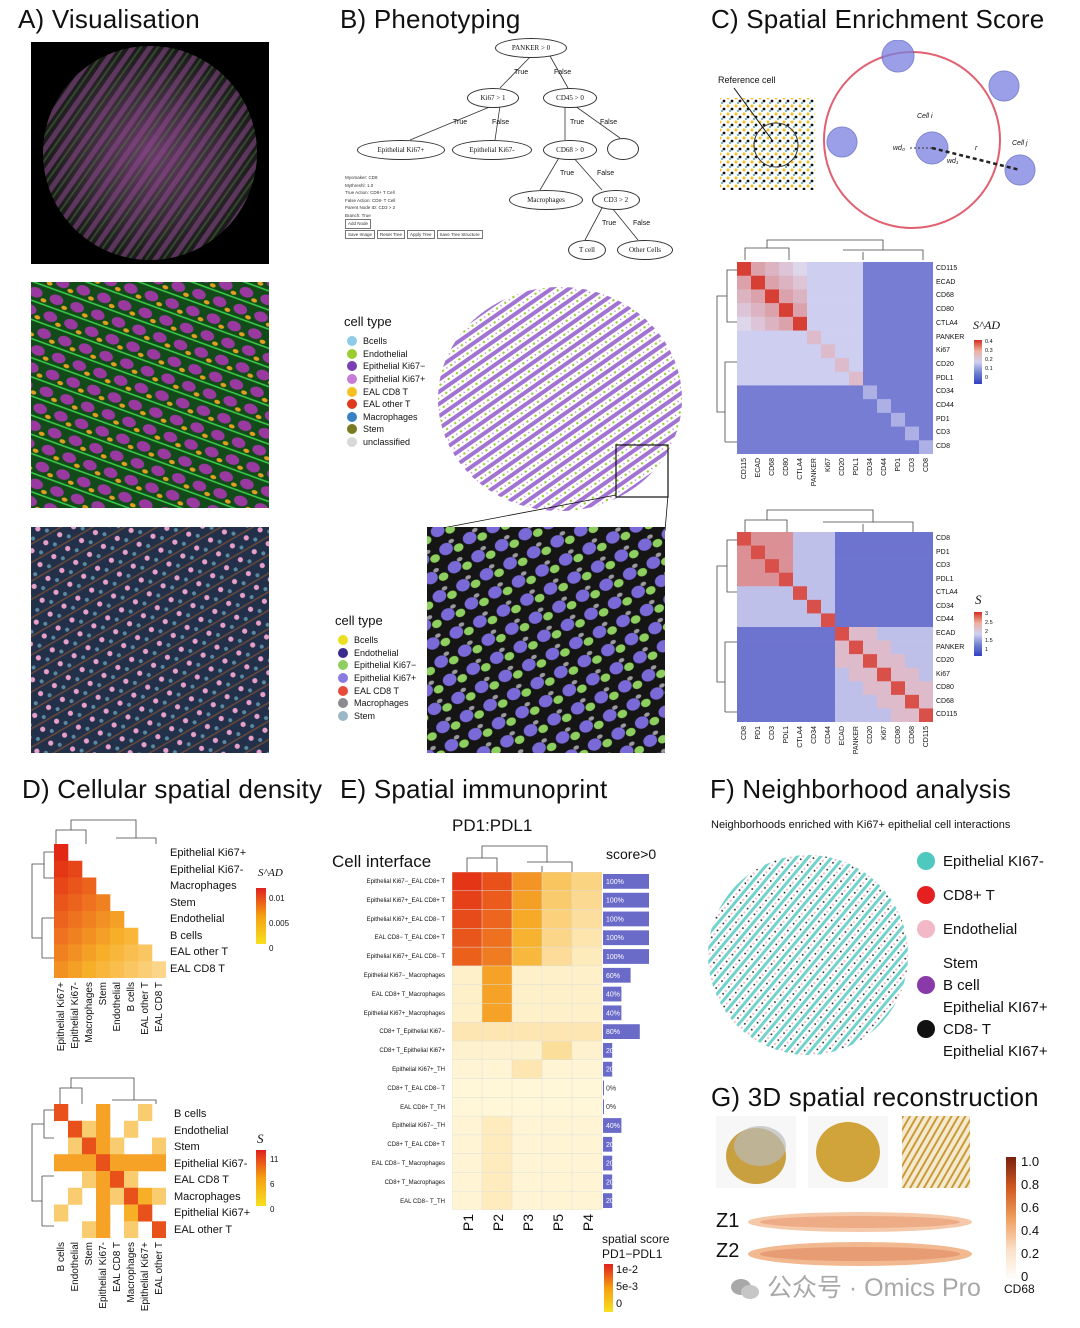 The image size is (1080, 1328). I want to click on edge-label: False, so click(501, 122).